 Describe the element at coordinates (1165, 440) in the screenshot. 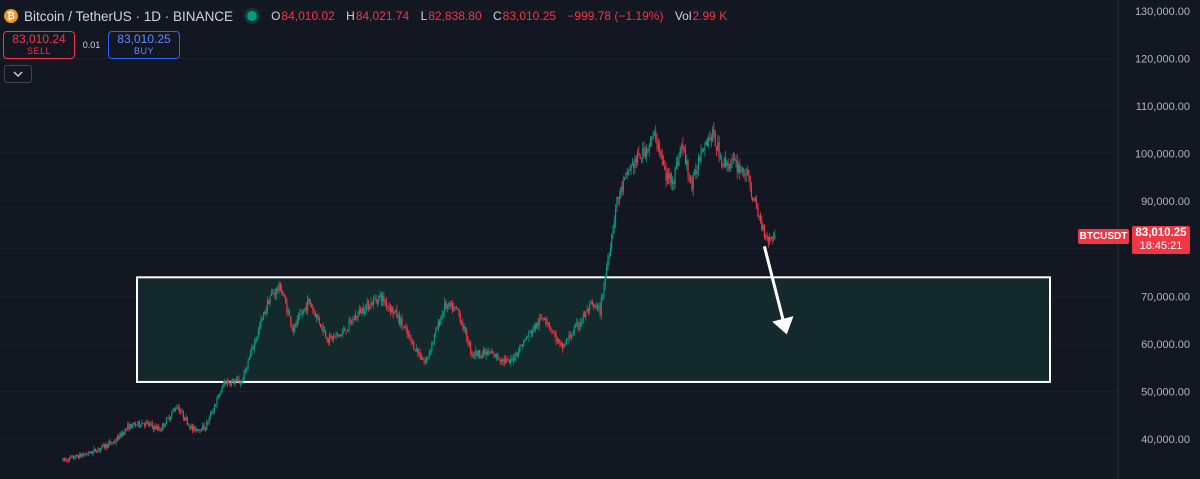

I see `y-tick-label: 40,000.00` at that location.